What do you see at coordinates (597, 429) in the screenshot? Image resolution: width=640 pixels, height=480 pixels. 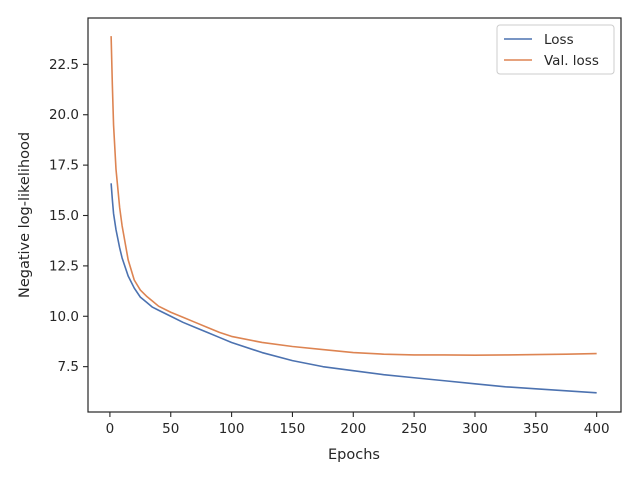 I see `x-tick-label-400: 400` at bounding box center [597, 429].